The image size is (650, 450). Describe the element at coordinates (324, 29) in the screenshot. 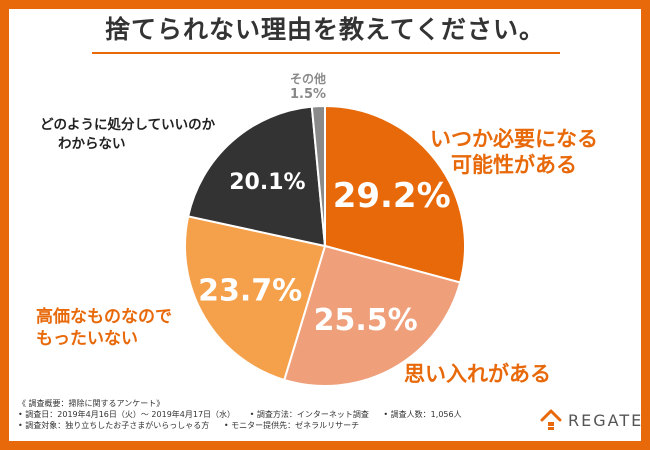

I see `page-title: 捨てられない理由を教えてください。` at that location.